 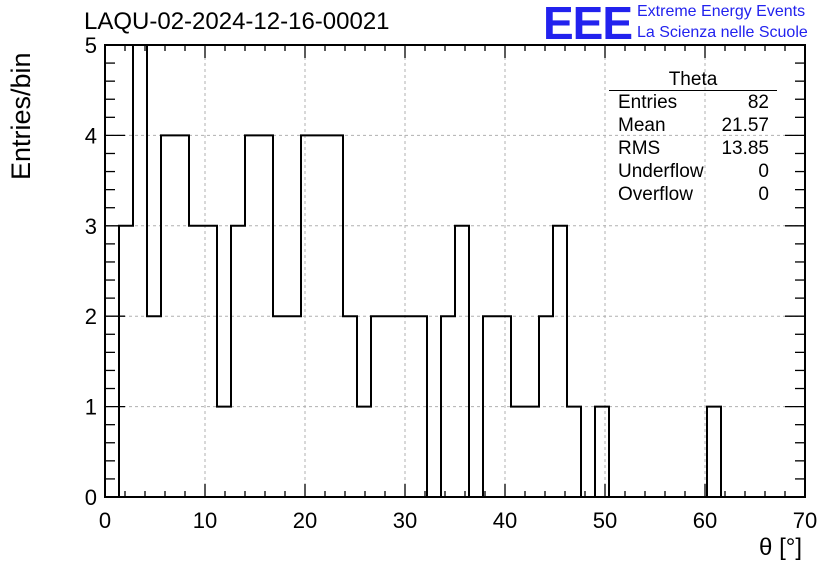 I want to click on eee-logo: EEE, so click(x=588, y=24).